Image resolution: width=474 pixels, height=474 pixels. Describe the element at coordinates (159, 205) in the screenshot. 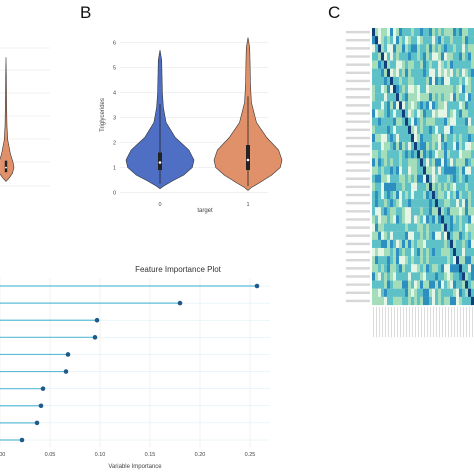

I see `x-tick-label: 0` at that location.